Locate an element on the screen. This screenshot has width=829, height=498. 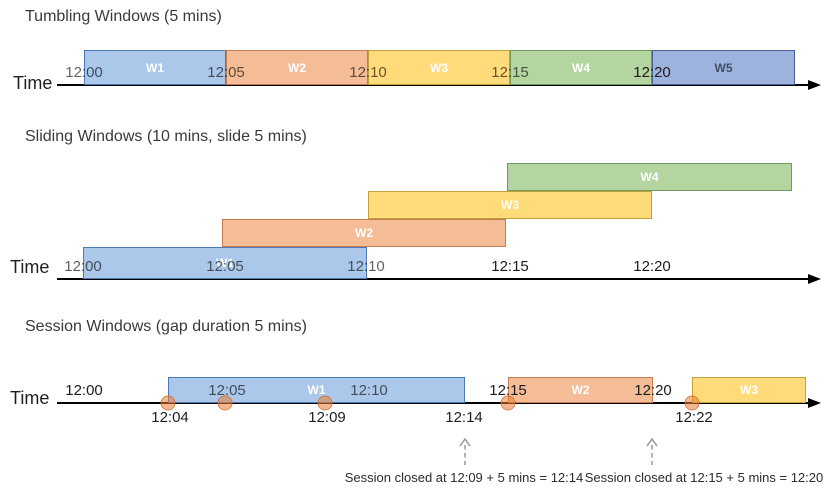
tumbling-window-label-w5: W5 is located at coordinates (723, 67).